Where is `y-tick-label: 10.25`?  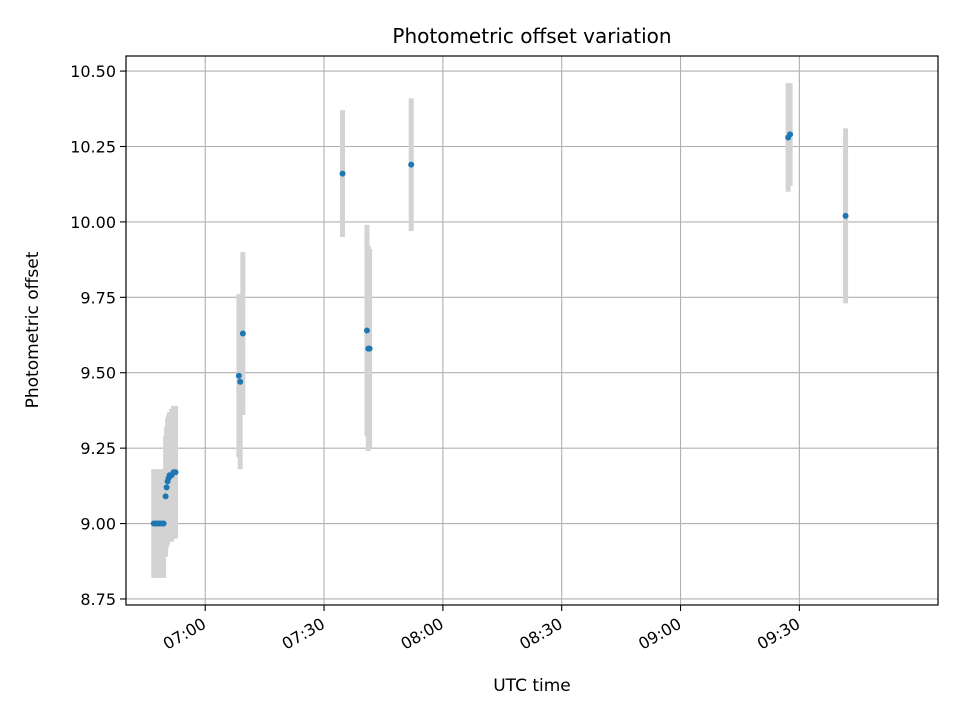 y-tick-label: 10.25 is located at coordinates (93, 146).